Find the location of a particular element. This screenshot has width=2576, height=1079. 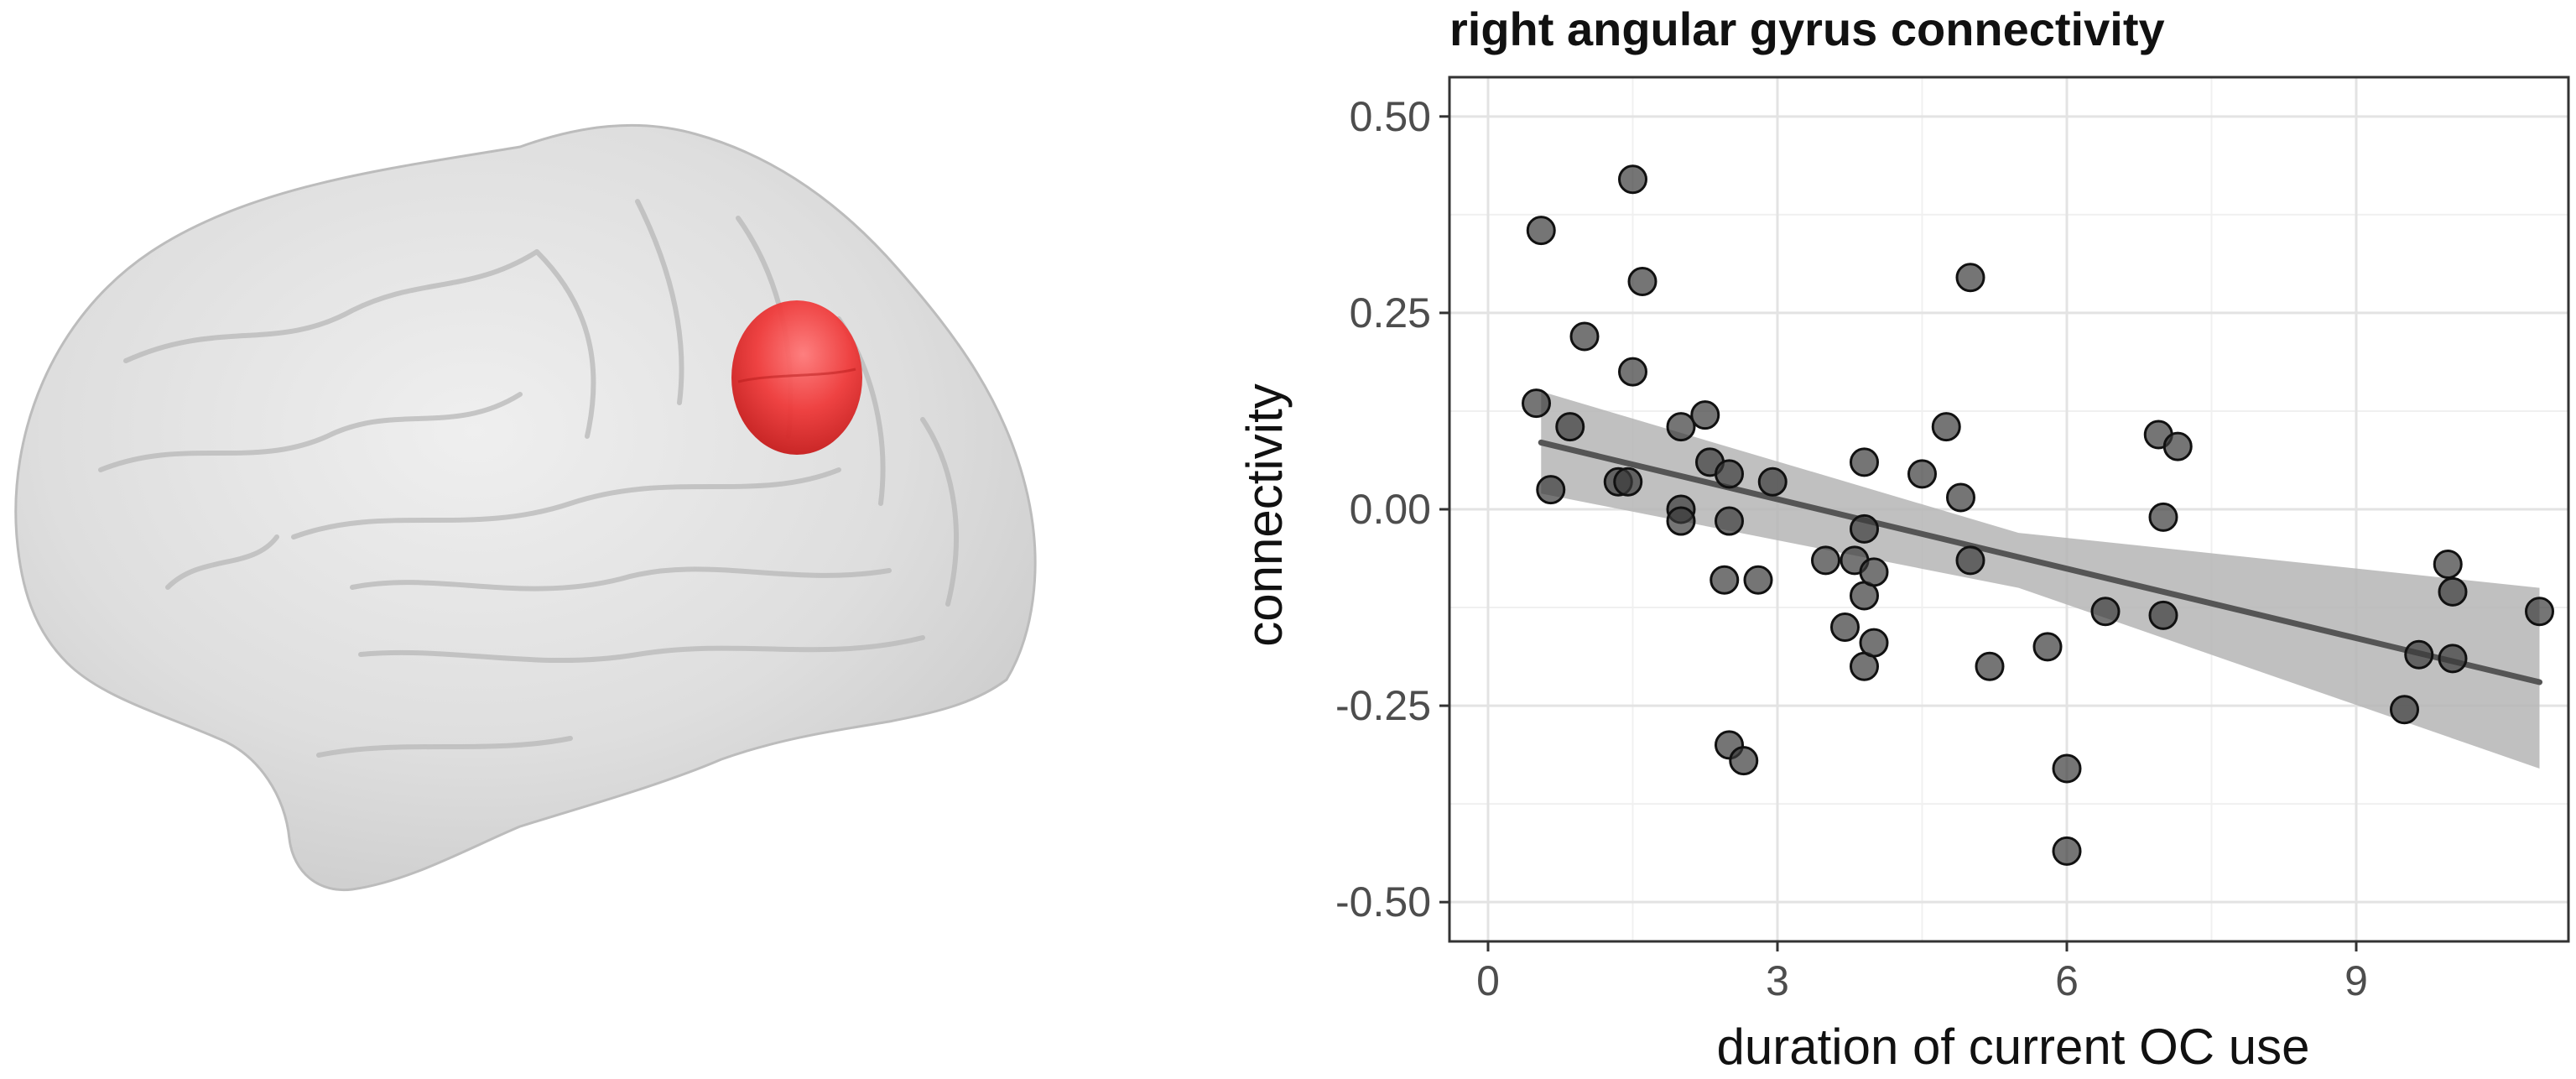

regression-line is located at coordinates (2040, 562).